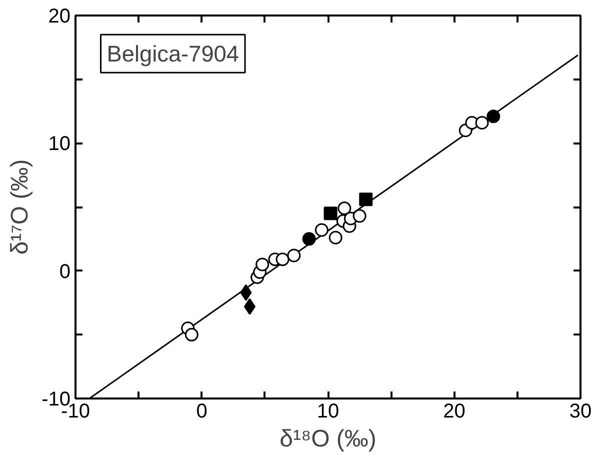  What do you see at coordinates (20, 207) in the screenshot?
I see `y-axis-title: δ¹⁷O (‰)` at bounding box center [20, 207].